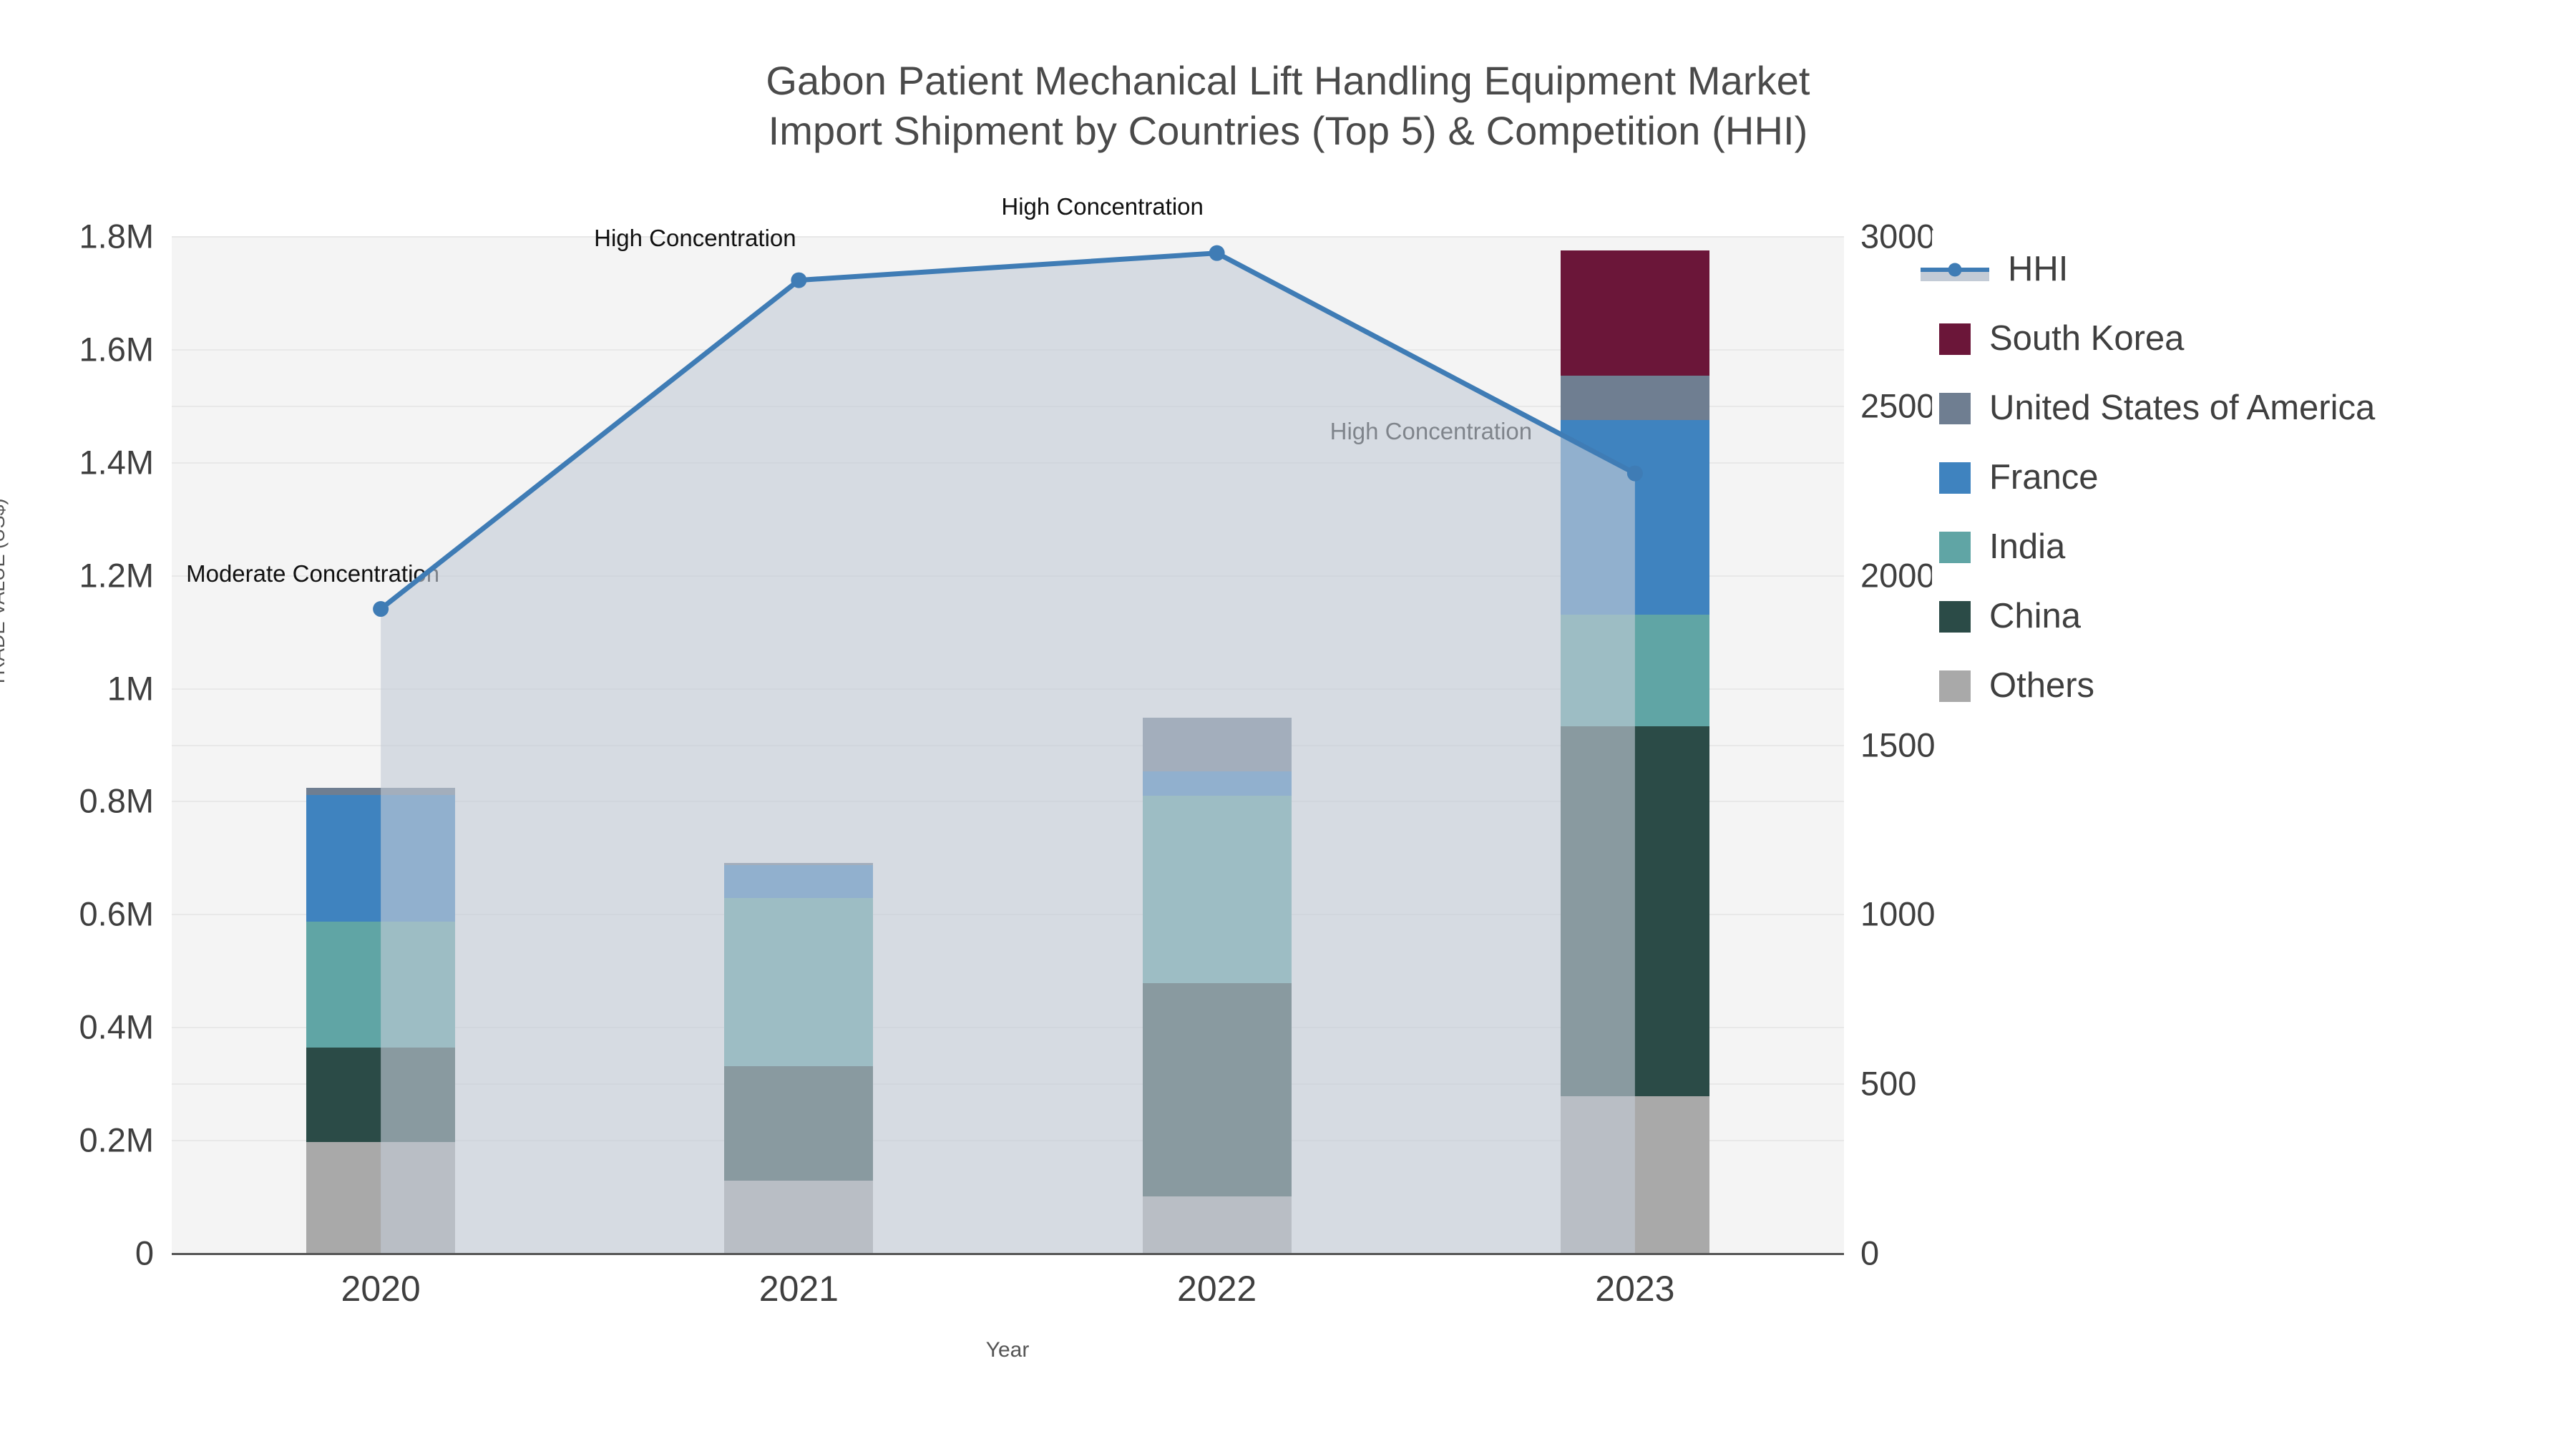 The height and width of the screenshot is (1449, 2576). What do you see at coordinates (2157, 478) in the screenshot?
I see `legend-item: France` at bounding box center [2157, 478].